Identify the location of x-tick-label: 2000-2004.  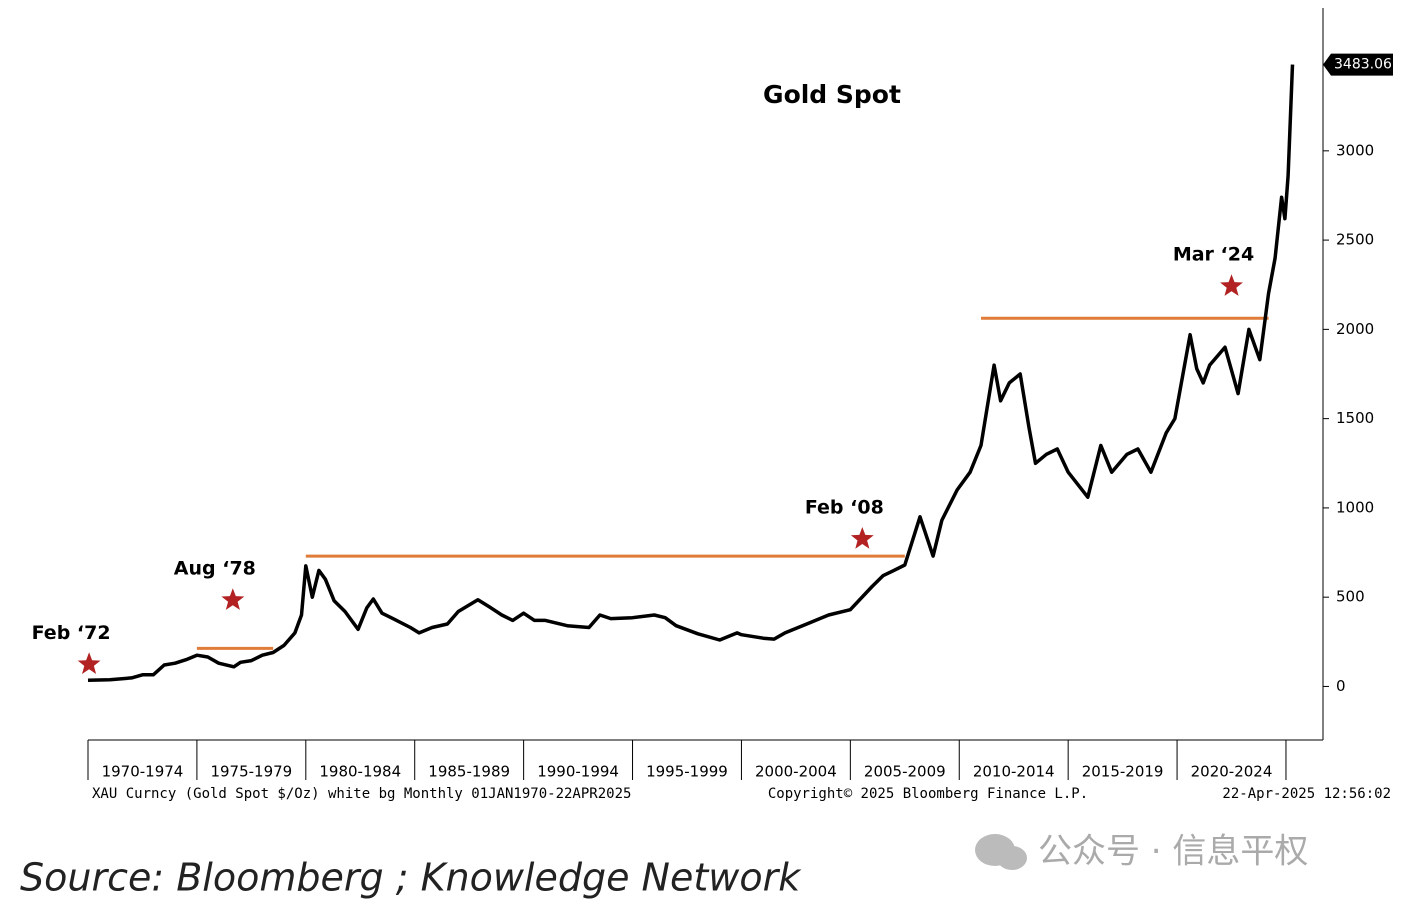
(796, 772).